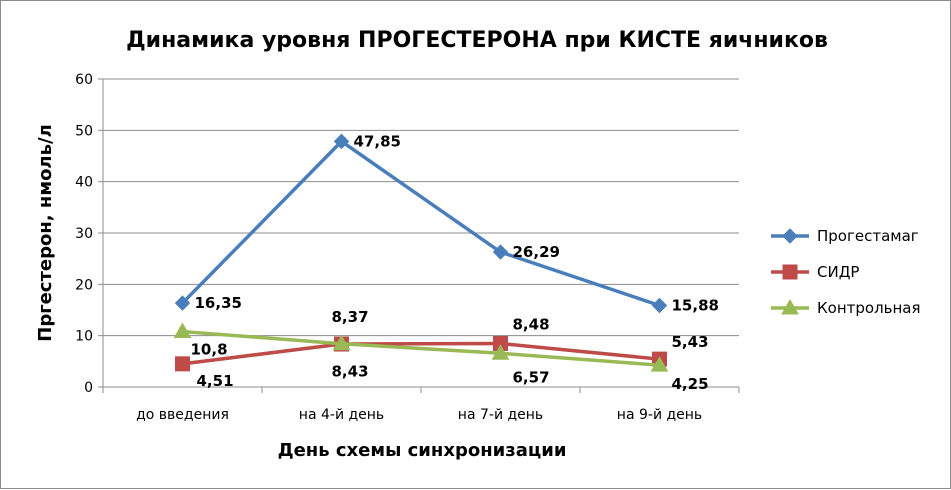  Describe the element at coordinates (215, 381) in the screenshot. I see `data-label: 4,51` at that location.